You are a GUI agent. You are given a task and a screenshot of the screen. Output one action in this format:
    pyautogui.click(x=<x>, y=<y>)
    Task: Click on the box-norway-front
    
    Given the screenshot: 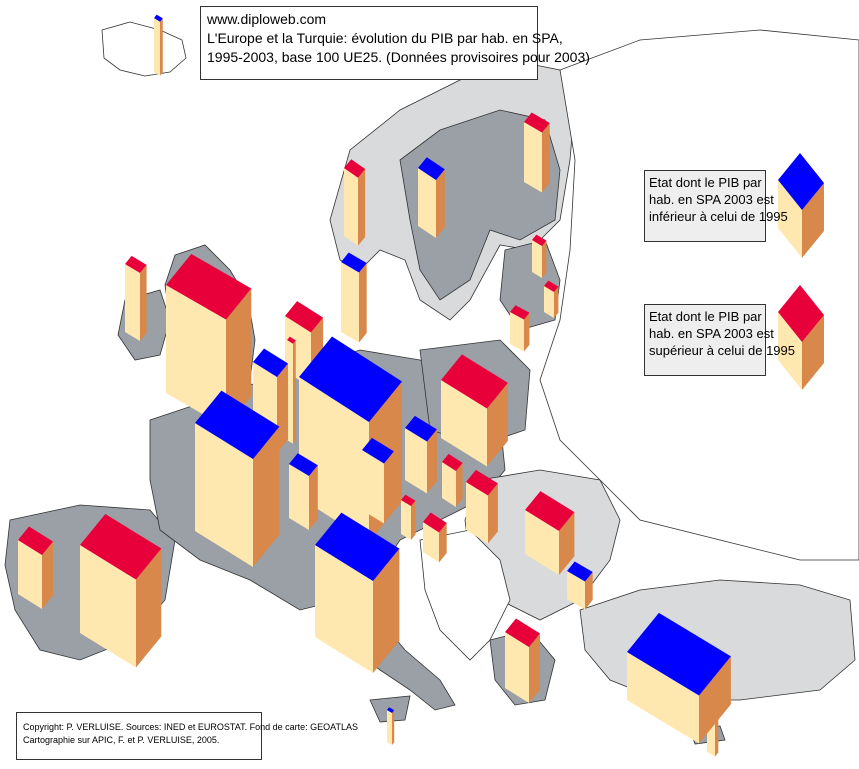 What is the action you would take?
    pyautogui.click(x=351, y=207)
    